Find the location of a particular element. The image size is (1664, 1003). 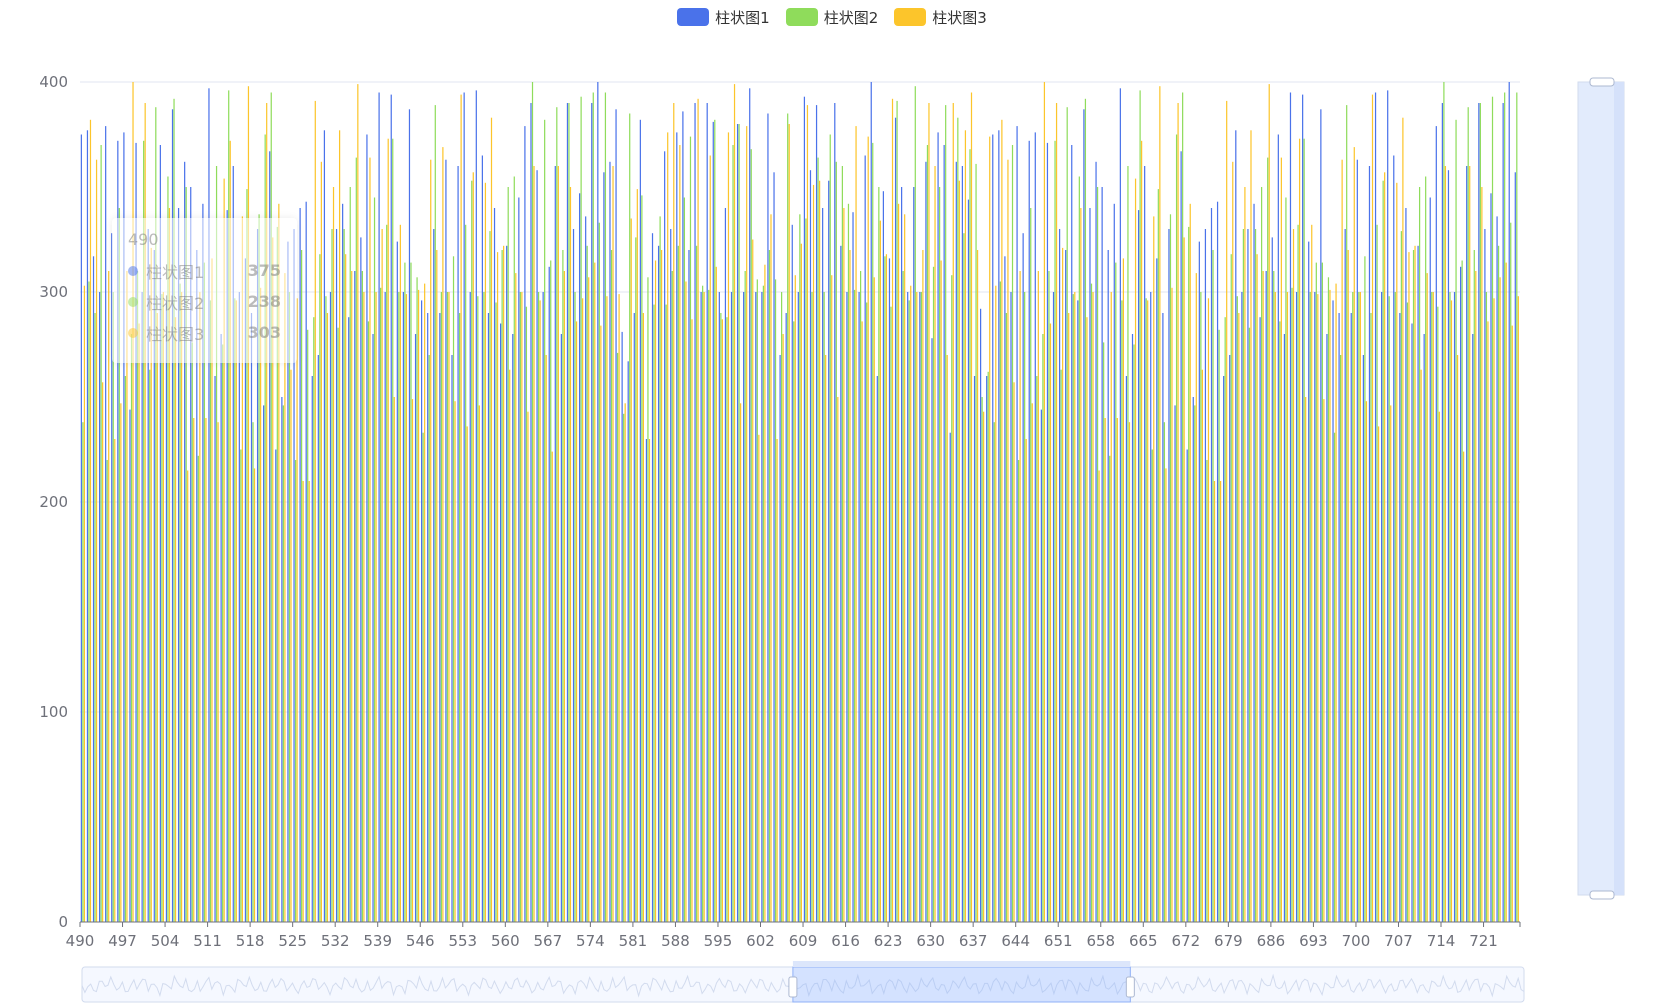

bar-s3-x569 is located at coordinates (564, 596).